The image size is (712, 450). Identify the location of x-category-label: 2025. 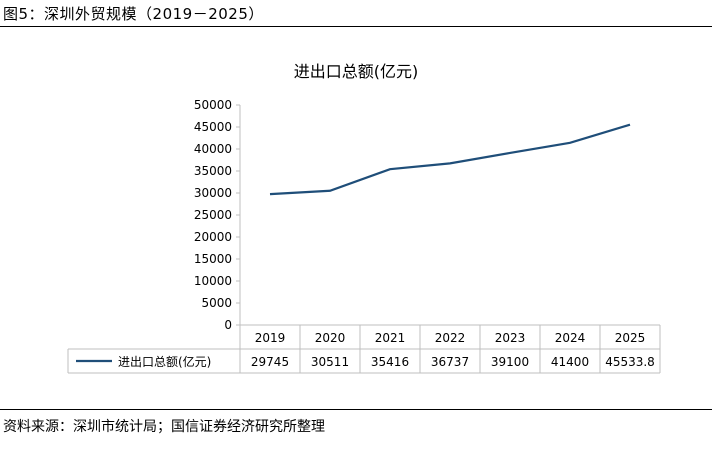
(630, 338).